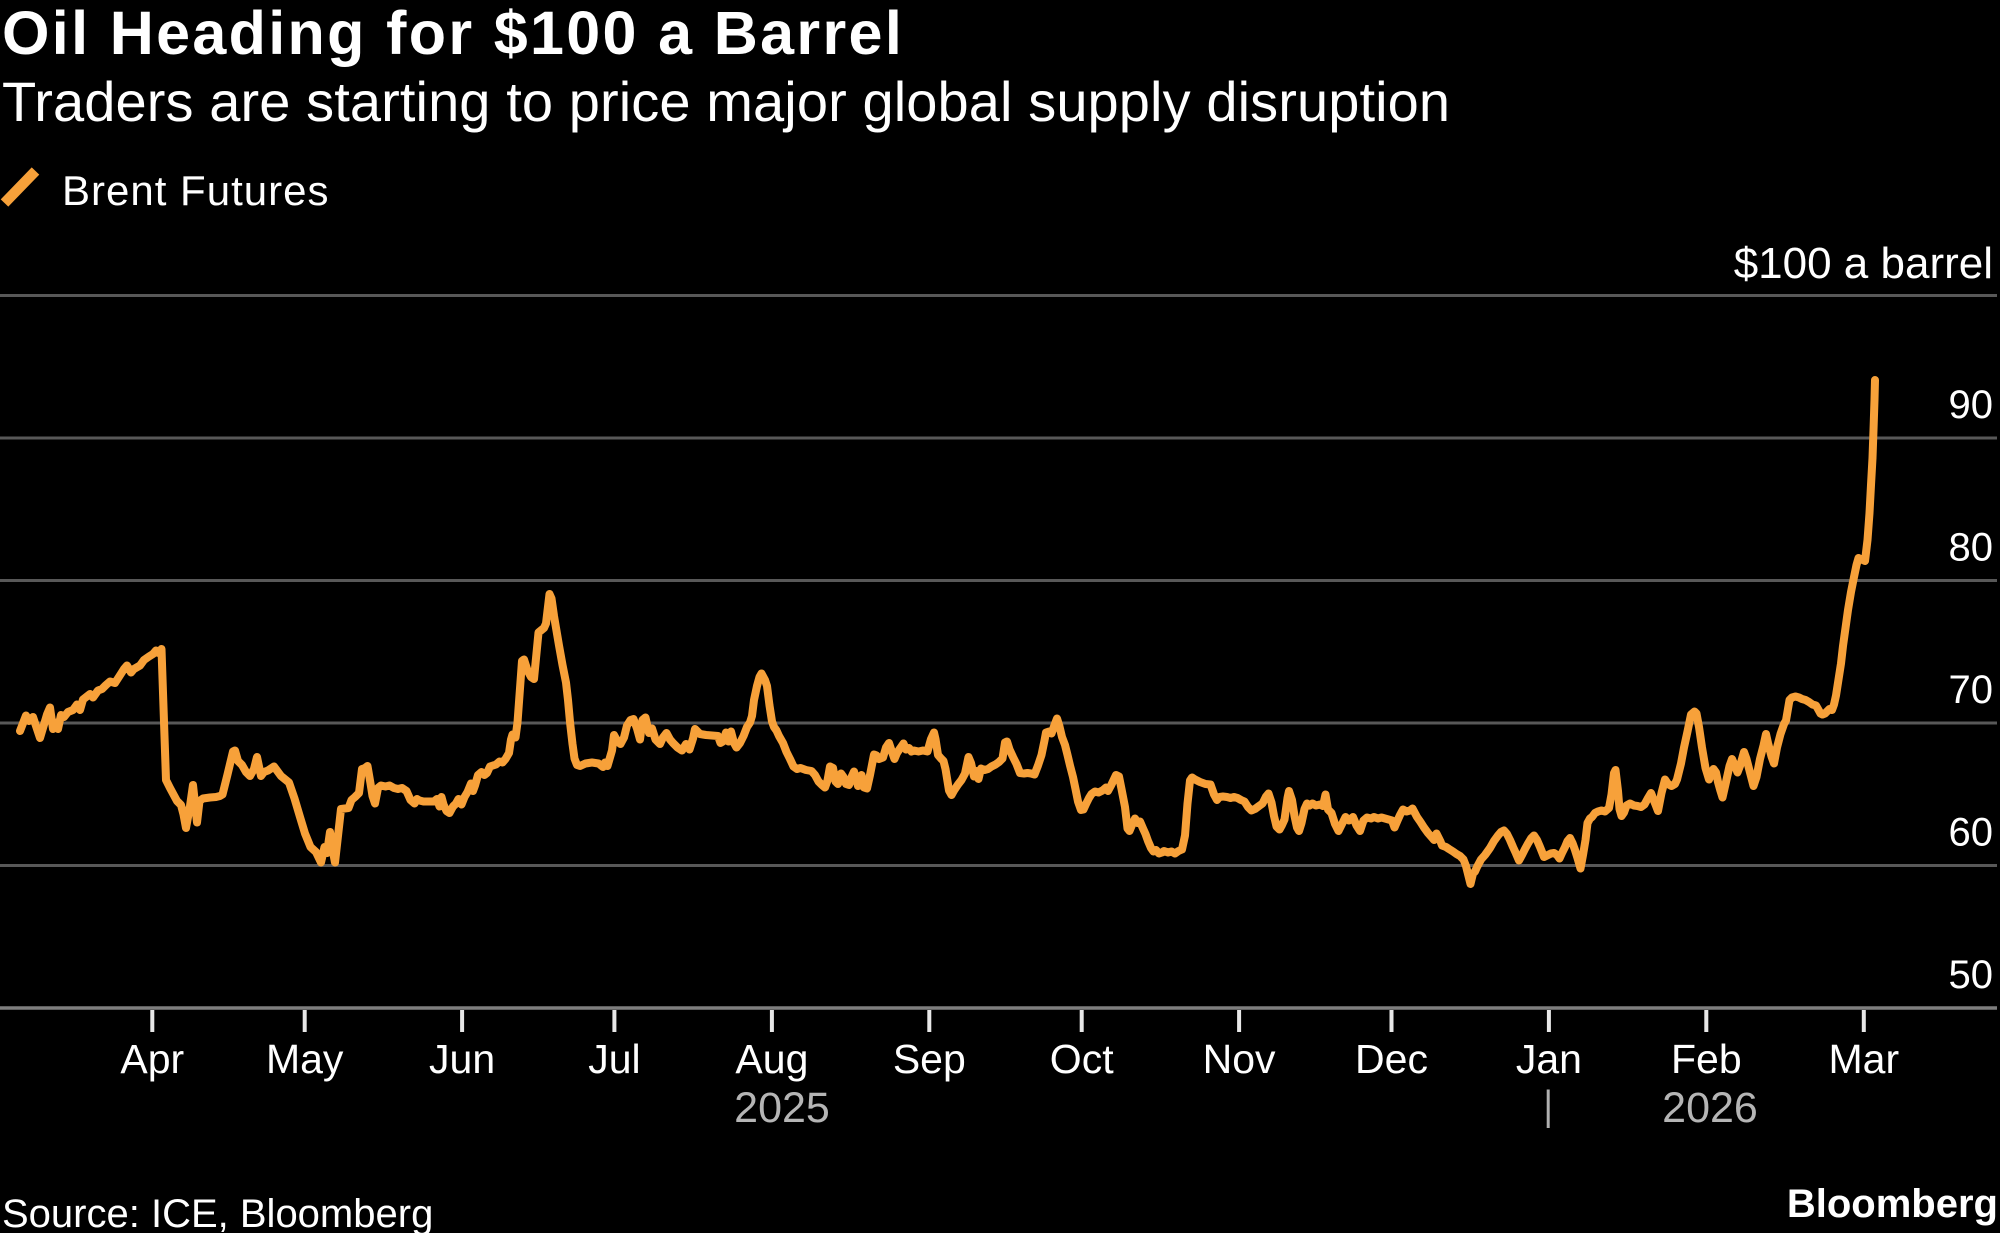  What do you see at coordinates (1971, 405) in the screenshot?
I see `svg-text: 90` at bounding box center [1971, 405].